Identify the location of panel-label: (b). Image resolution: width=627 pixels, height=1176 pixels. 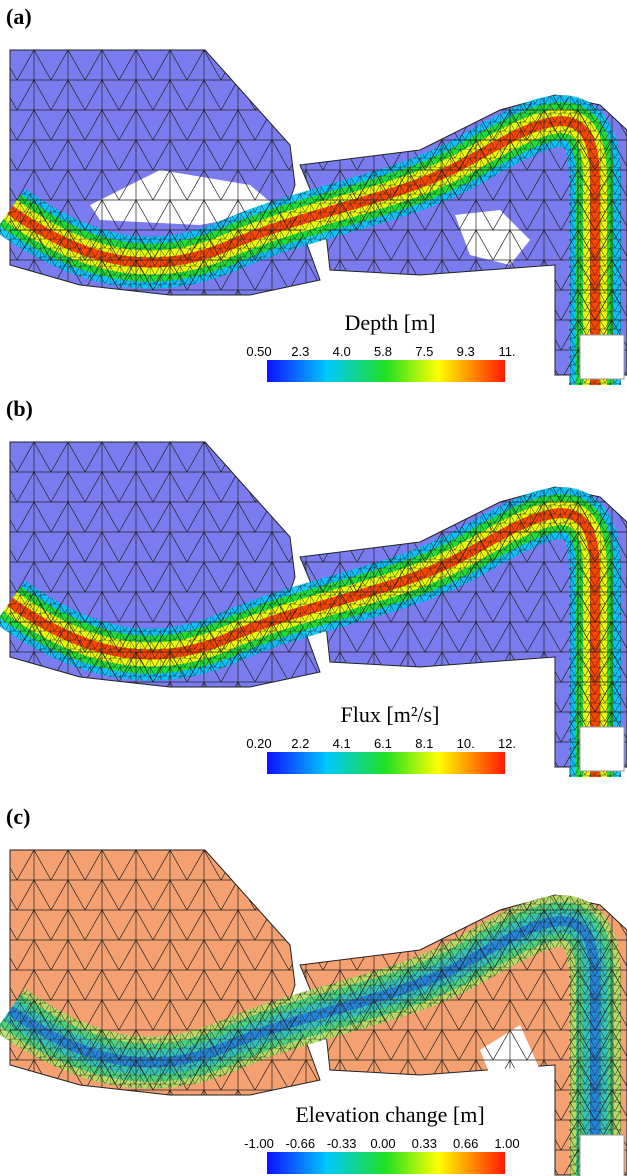
(19, 408).